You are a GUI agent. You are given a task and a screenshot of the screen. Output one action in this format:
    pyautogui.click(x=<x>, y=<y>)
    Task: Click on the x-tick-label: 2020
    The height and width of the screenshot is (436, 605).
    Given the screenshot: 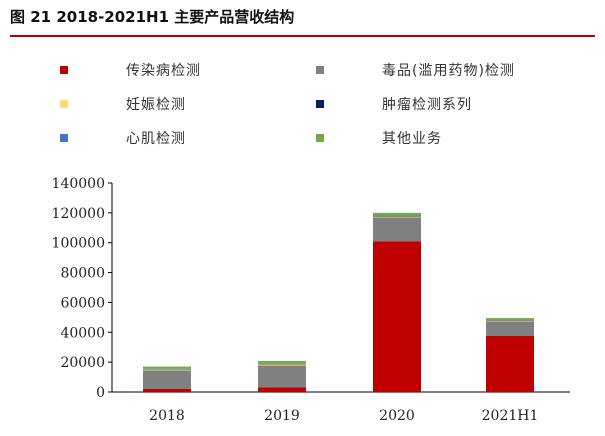 What is the action you would take?
    pyautogui.click(x=397, y=416)
    